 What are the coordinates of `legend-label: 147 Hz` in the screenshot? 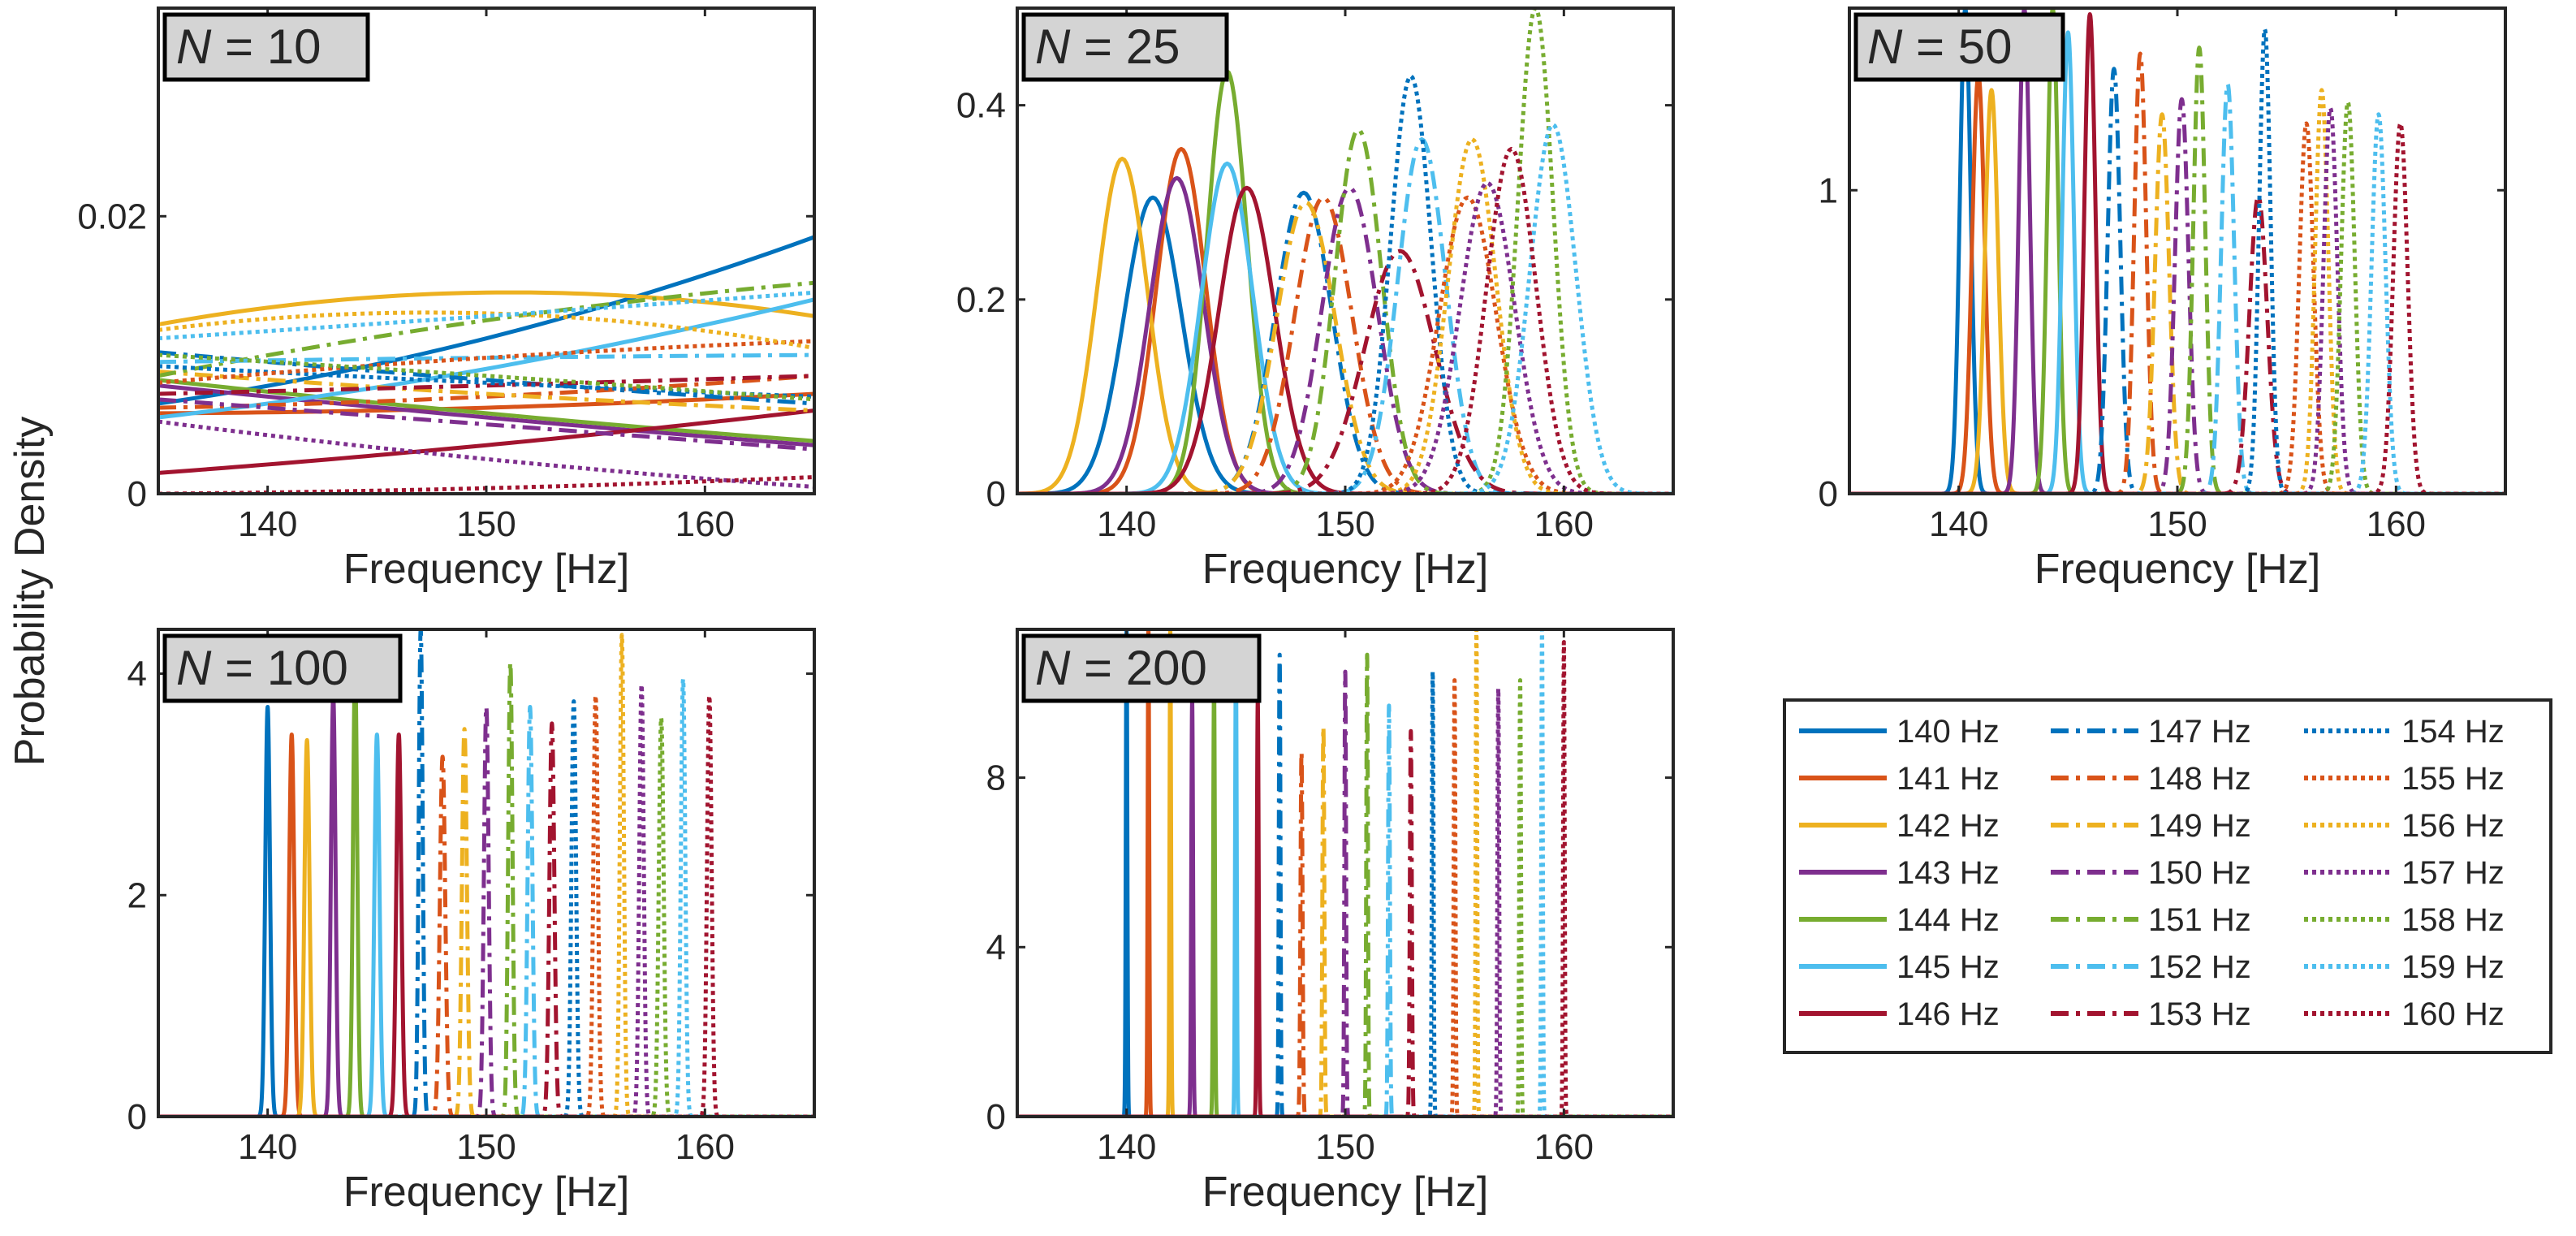 It's located at (2199, 732).